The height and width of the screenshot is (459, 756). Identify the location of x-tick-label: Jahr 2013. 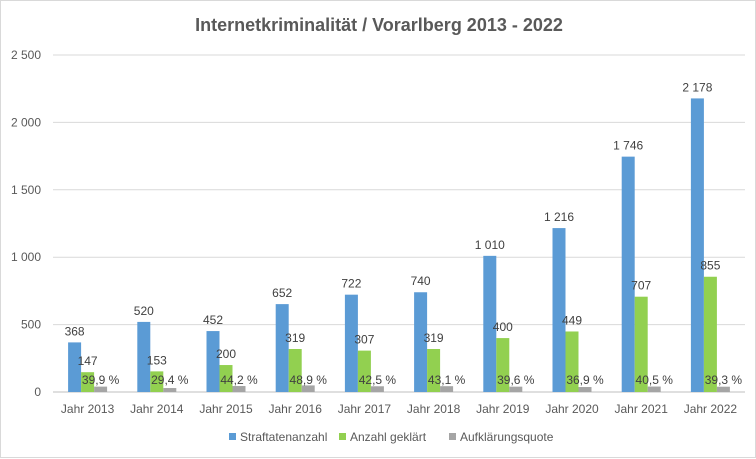
(88, 409).